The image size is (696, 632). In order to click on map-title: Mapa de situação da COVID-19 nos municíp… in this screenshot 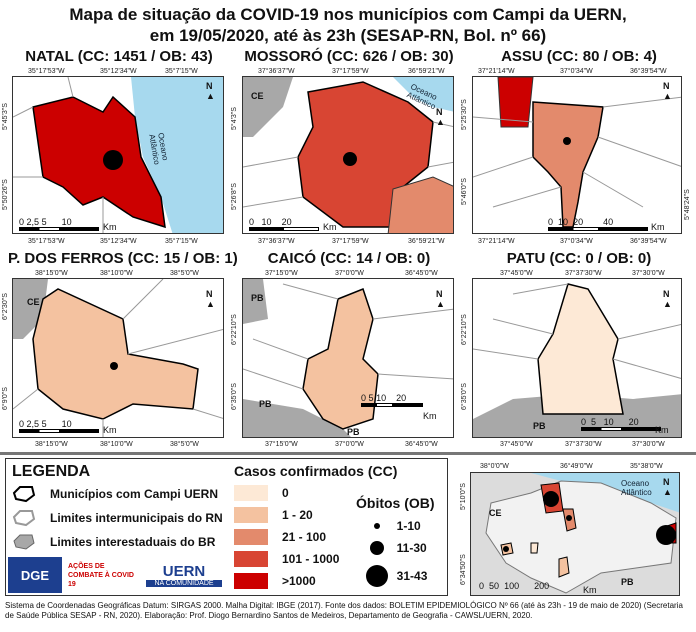, I will do `click(348, 25)`.